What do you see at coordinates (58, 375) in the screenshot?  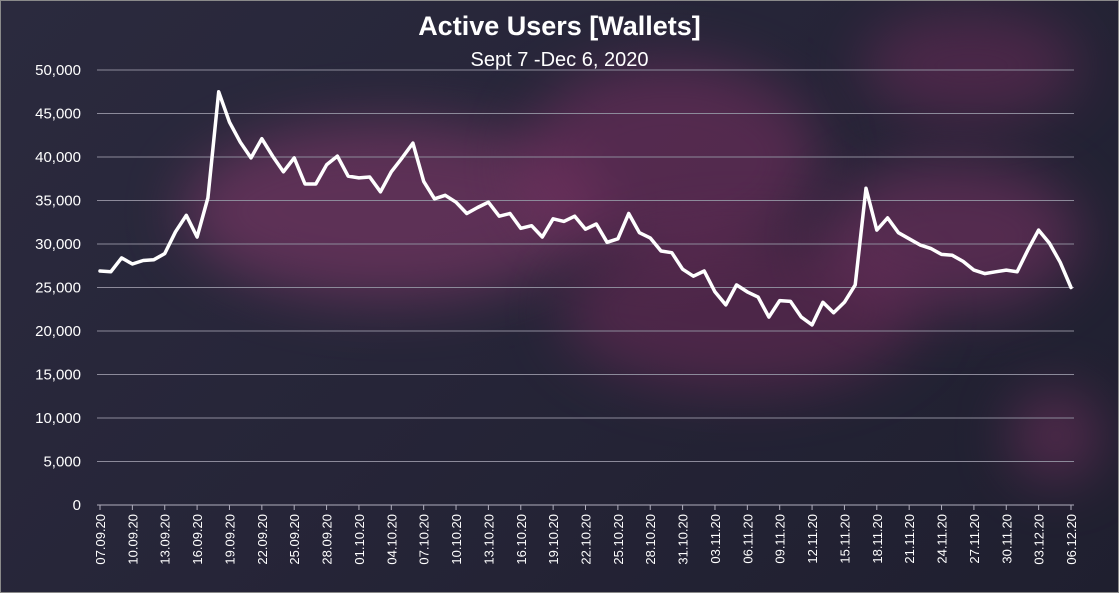 I see `y-tick-label: 15,000` at bounding box center [58, 375].